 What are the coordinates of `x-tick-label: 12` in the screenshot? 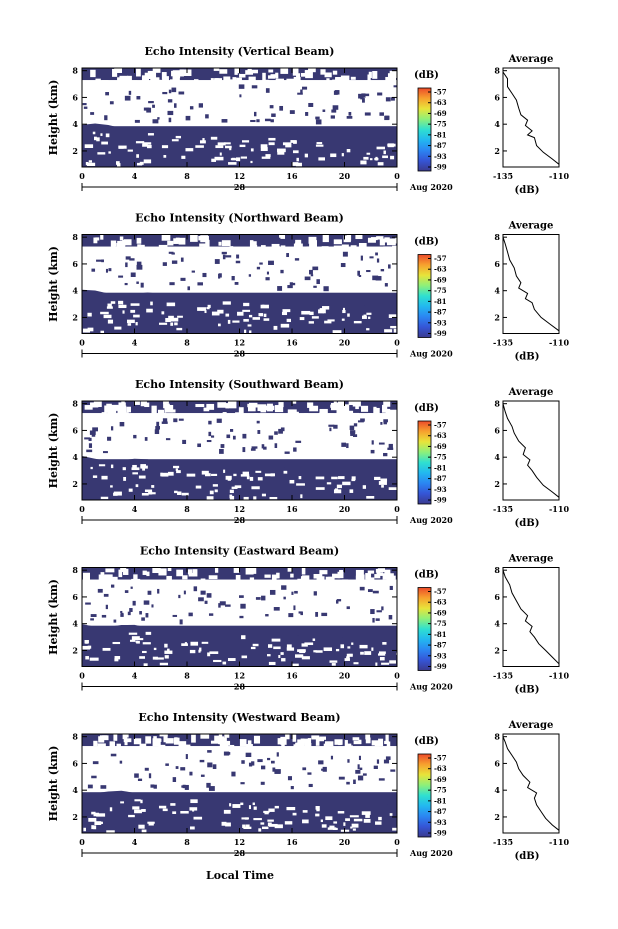 It's located at (239, 676).